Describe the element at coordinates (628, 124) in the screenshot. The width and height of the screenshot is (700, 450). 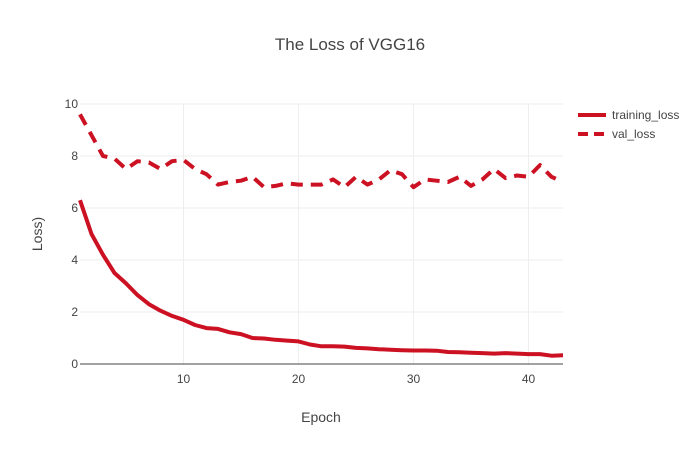
I see `legend: training_loss val_loss` at that location.